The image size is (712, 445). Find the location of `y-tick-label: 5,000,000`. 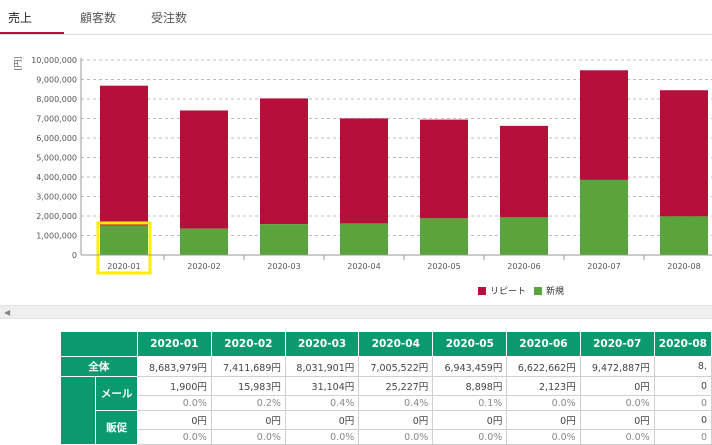

y-tick-label: 5,000,000 is located at coordinates (56, 158).